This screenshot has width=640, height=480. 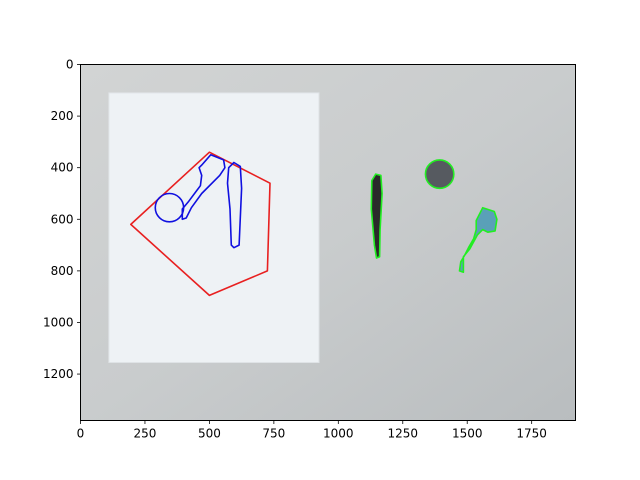 What do you see at coordinates (376, 216) in the screenshot?
I see `stick-object` at bounding box center [376, 216].